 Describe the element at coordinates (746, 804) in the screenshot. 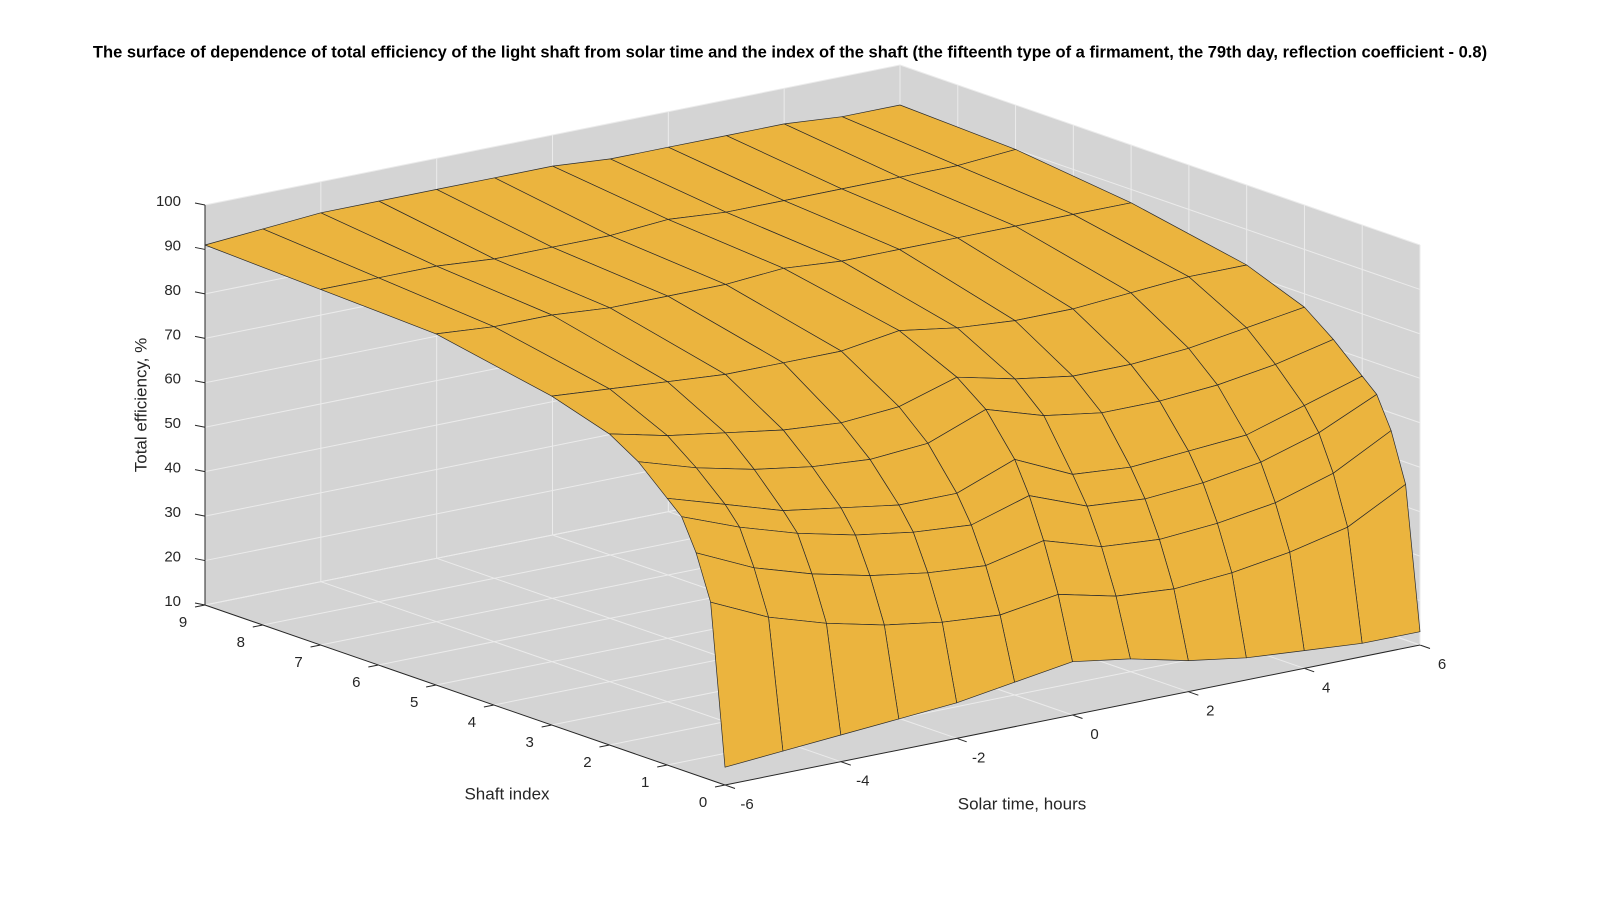

I see `x-tick-label: -6` at that location.